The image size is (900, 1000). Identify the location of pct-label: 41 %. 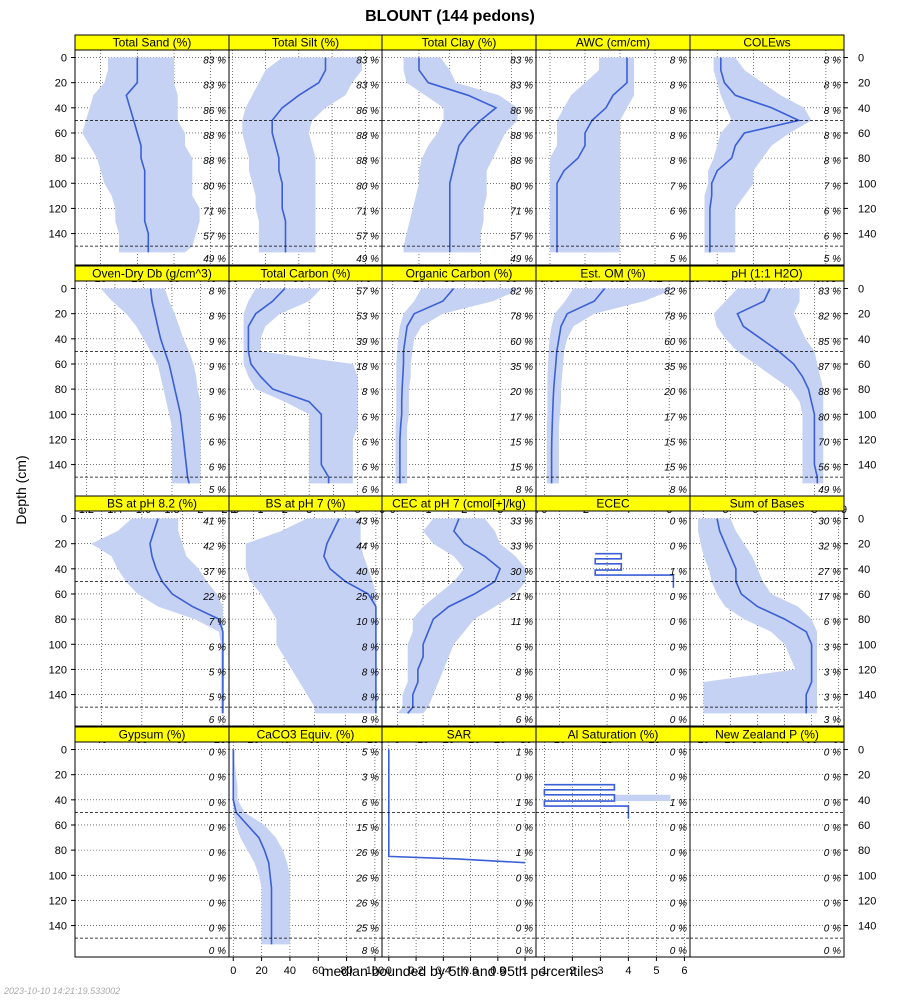
(214, 522).